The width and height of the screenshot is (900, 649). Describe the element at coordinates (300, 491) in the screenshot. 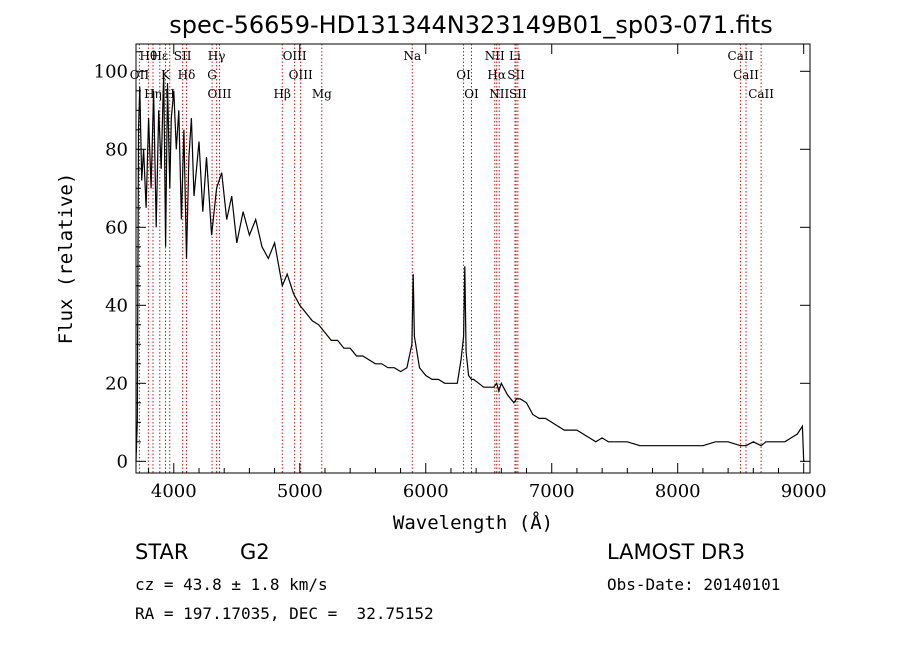

I see `x-tick-label: 5000` at that location.